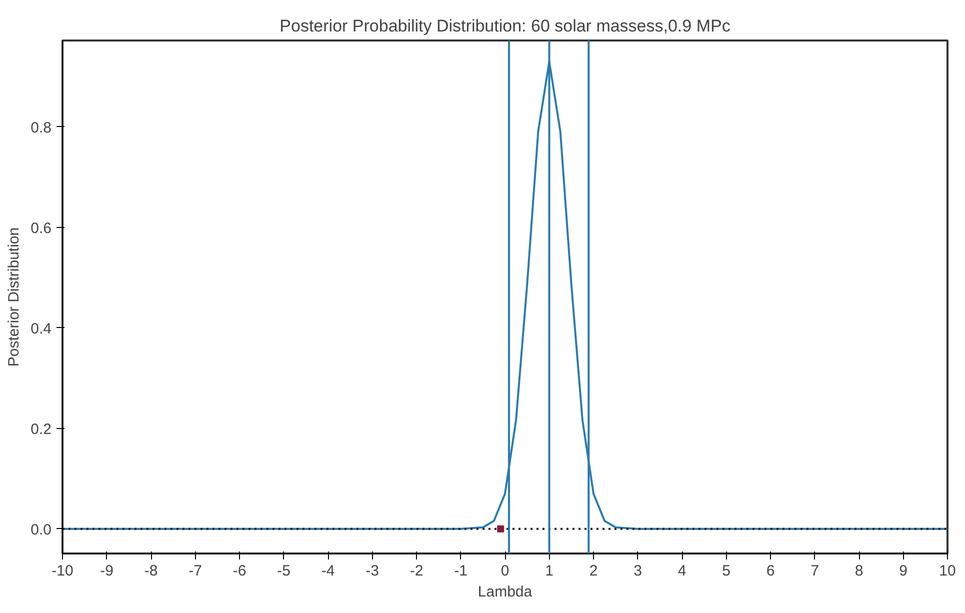  What do you see at coordinates (195, 571) in the screenshot?
I see `x-tick-label: -7` at bounding box center [195, 571].